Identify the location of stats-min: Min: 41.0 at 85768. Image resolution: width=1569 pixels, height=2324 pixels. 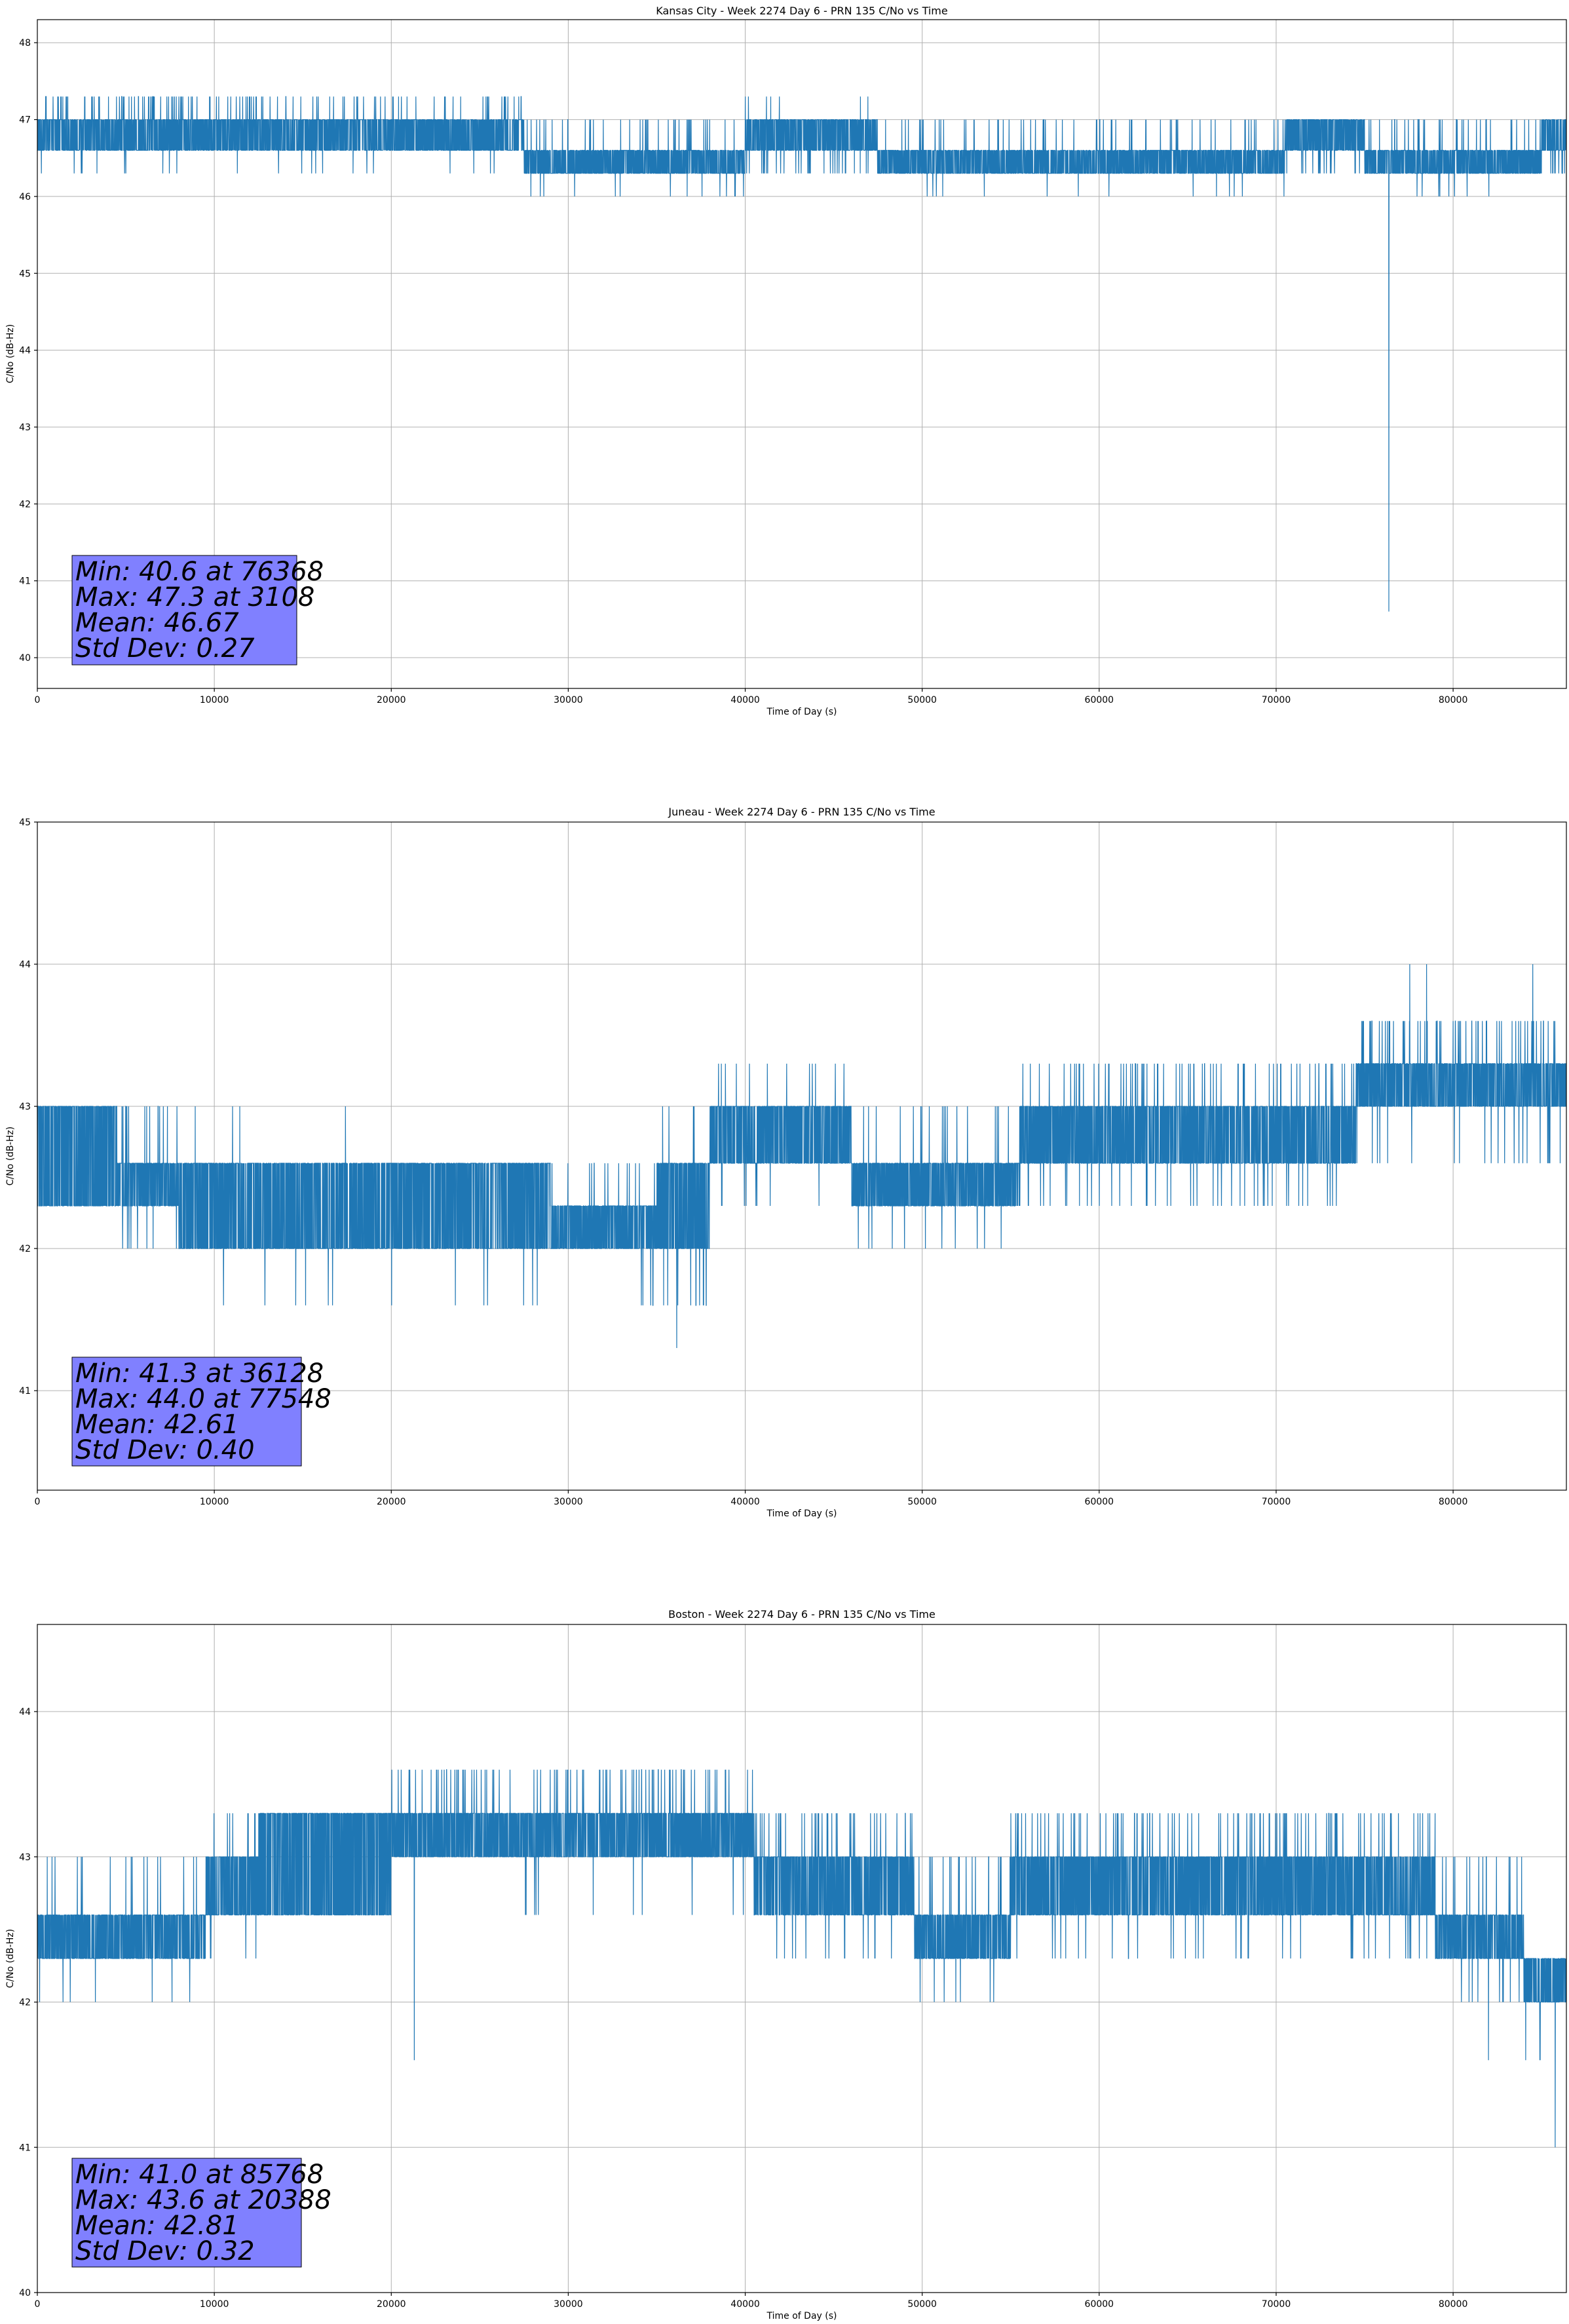
(199, 2175).